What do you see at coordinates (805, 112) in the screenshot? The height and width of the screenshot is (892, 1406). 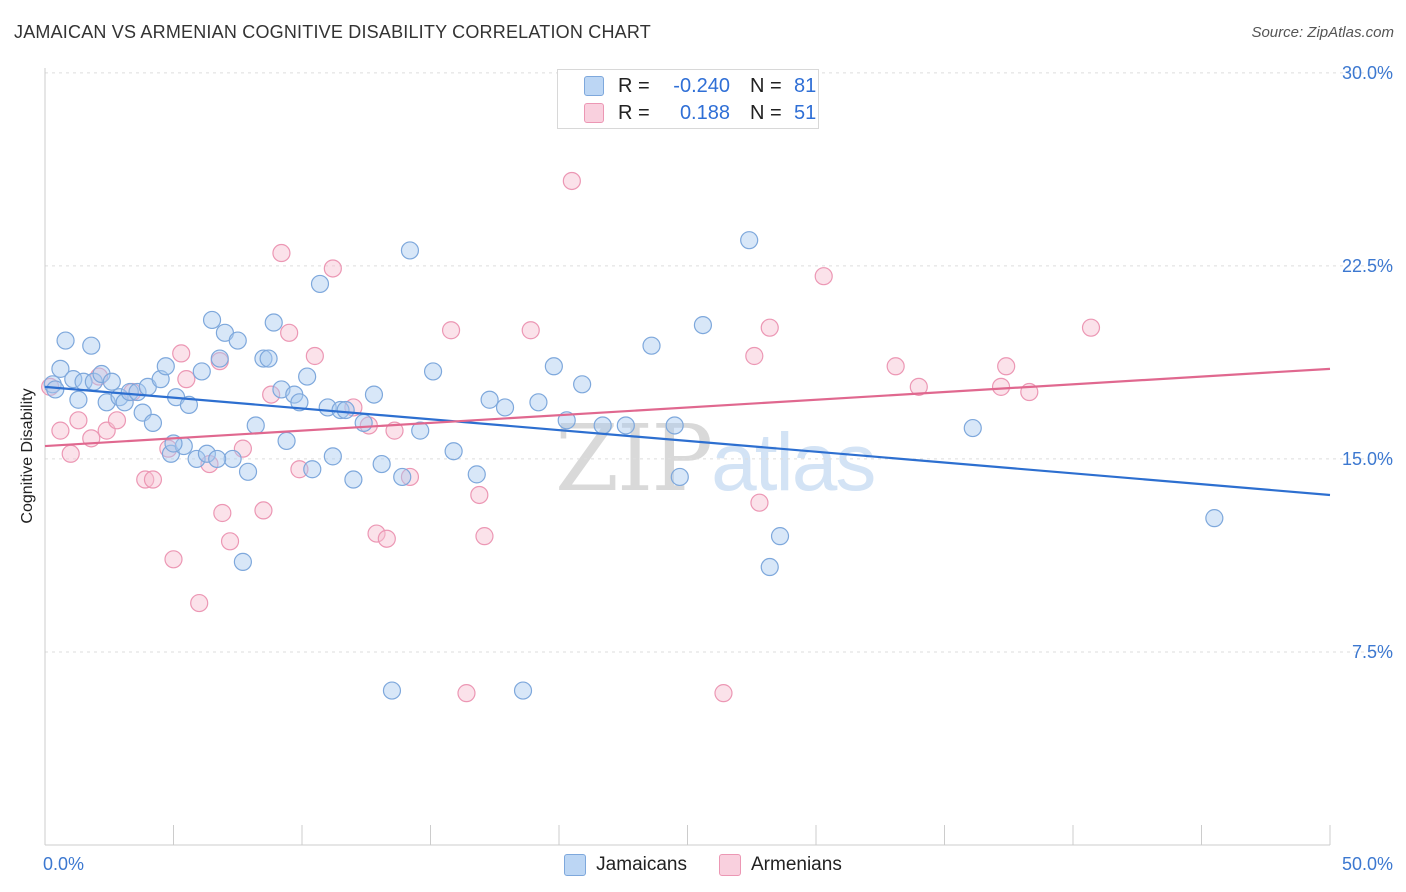 I see `legend-n-value: 51` at bounding box center [805, 112].